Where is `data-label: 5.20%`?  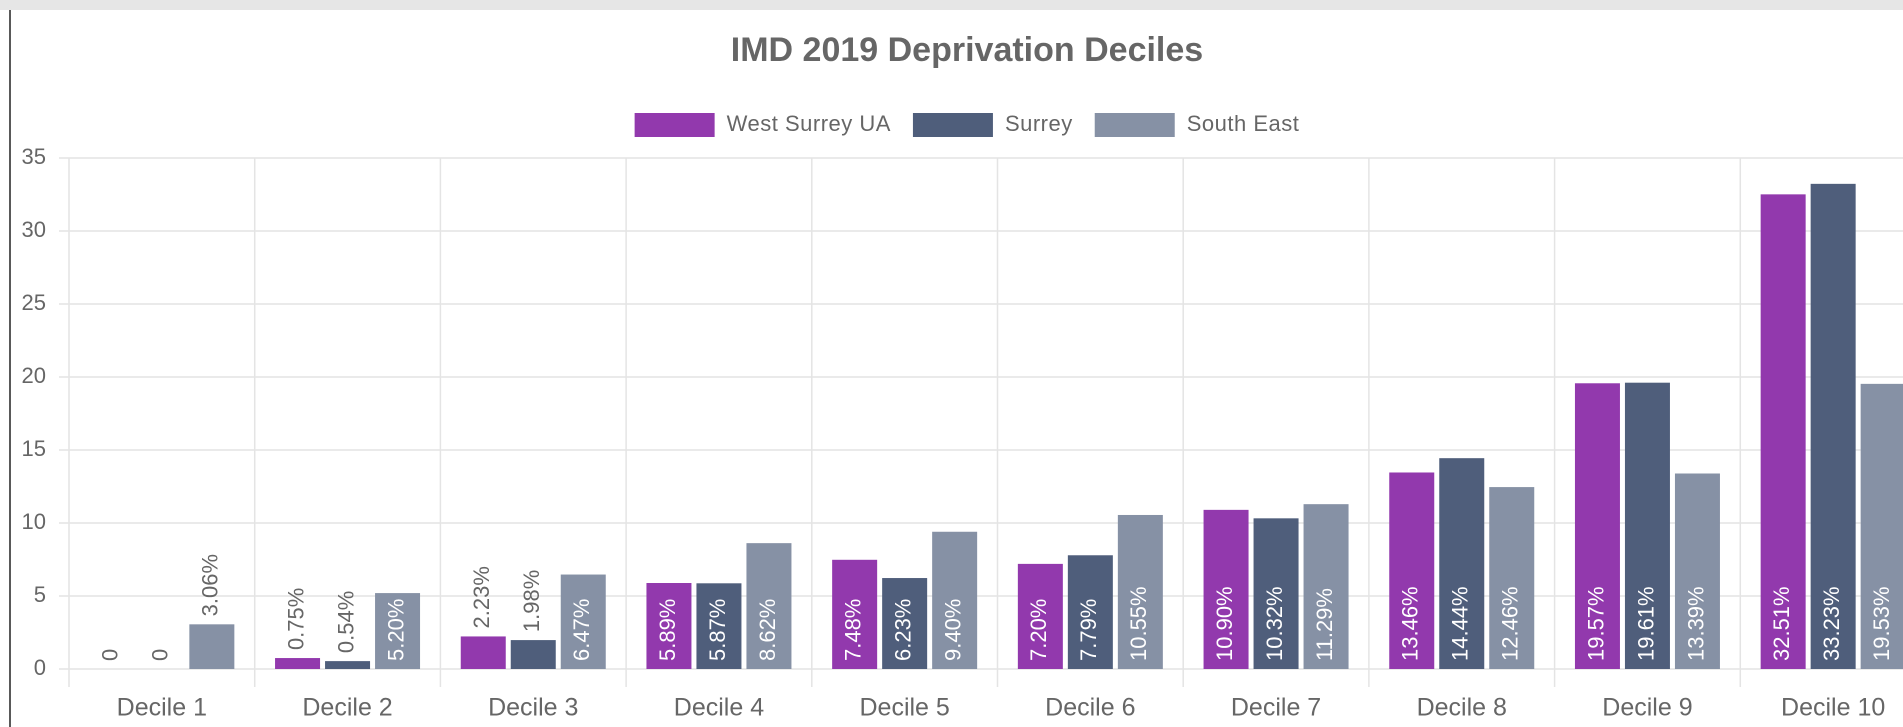
data-label: 5.20% is located at coordinates (395, 630).